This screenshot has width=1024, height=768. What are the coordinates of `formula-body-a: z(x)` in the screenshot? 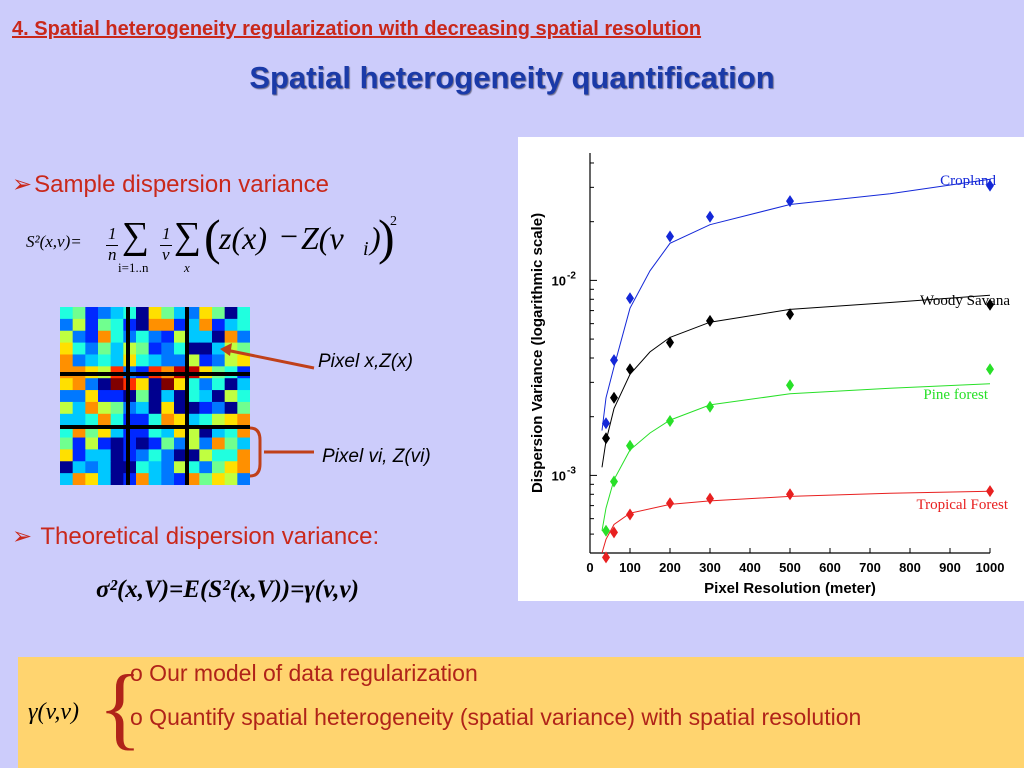 It's located at (243, 238).